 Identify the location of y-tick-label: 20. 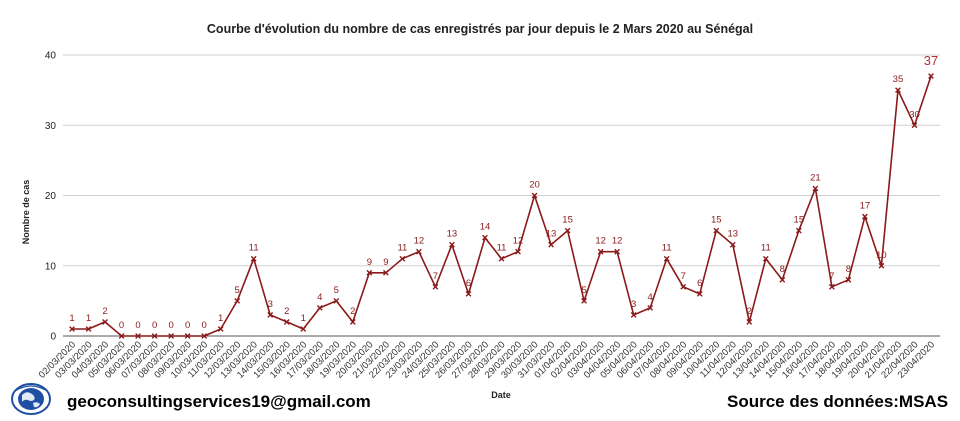
(51, 196).